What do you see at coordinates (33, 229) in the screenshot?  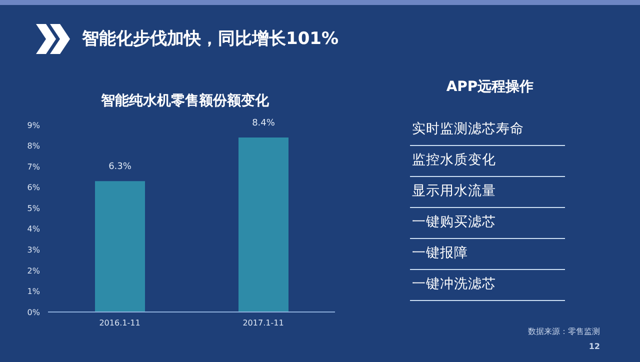 I see `y-tick-label: 4%` at bounding box center [33, 229].